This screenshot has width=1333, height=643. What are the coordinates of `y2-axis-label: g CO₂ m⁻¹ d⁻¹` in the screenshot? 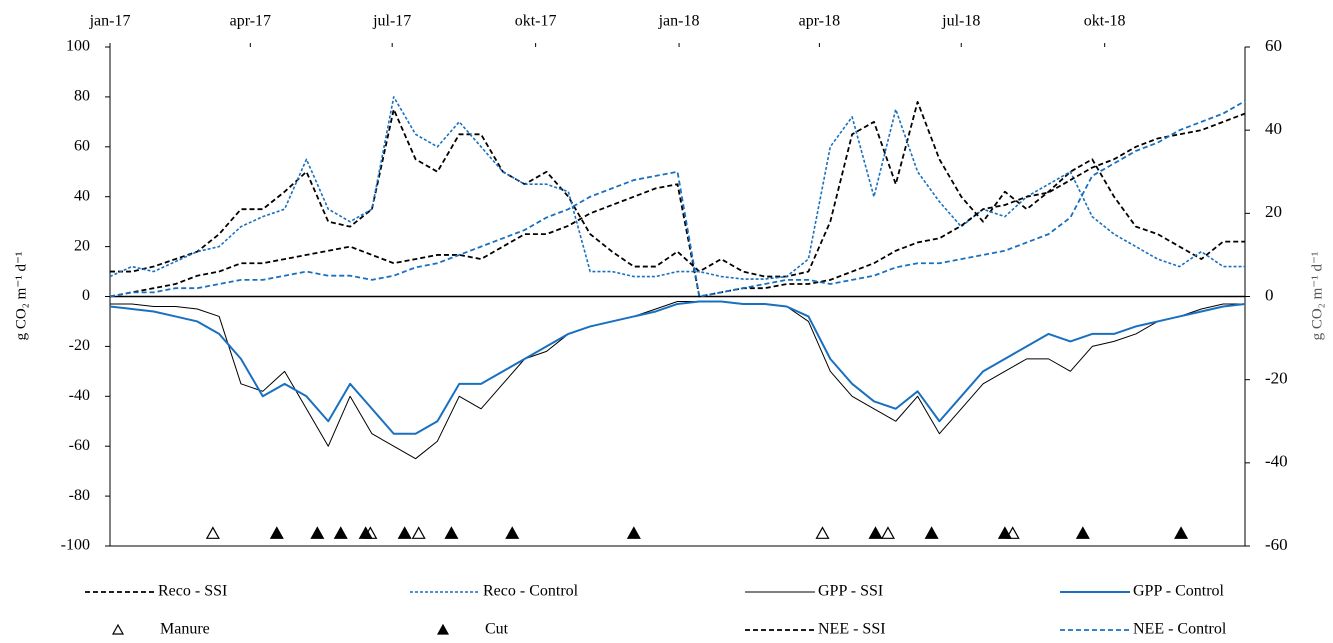 It's located at (1317, 296).